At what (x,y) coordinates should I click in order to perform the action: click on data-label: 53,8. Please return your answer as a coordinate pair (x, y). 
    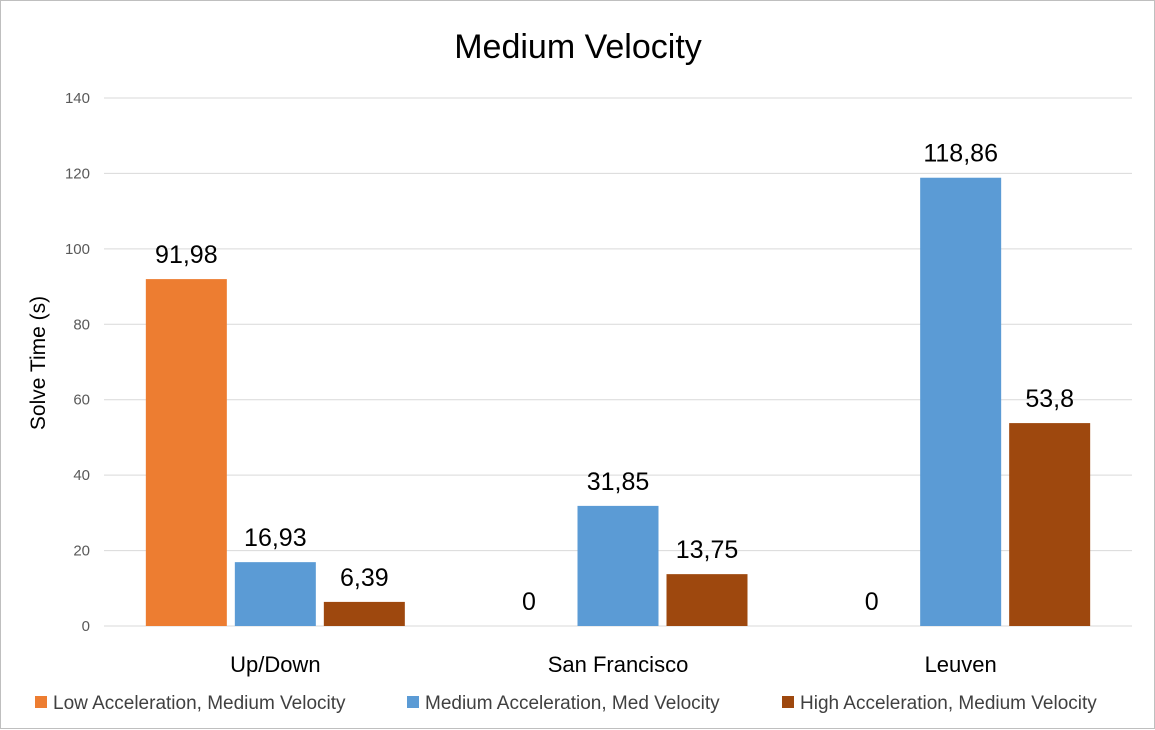
    Looking at the image, I should click on (1049, 399).